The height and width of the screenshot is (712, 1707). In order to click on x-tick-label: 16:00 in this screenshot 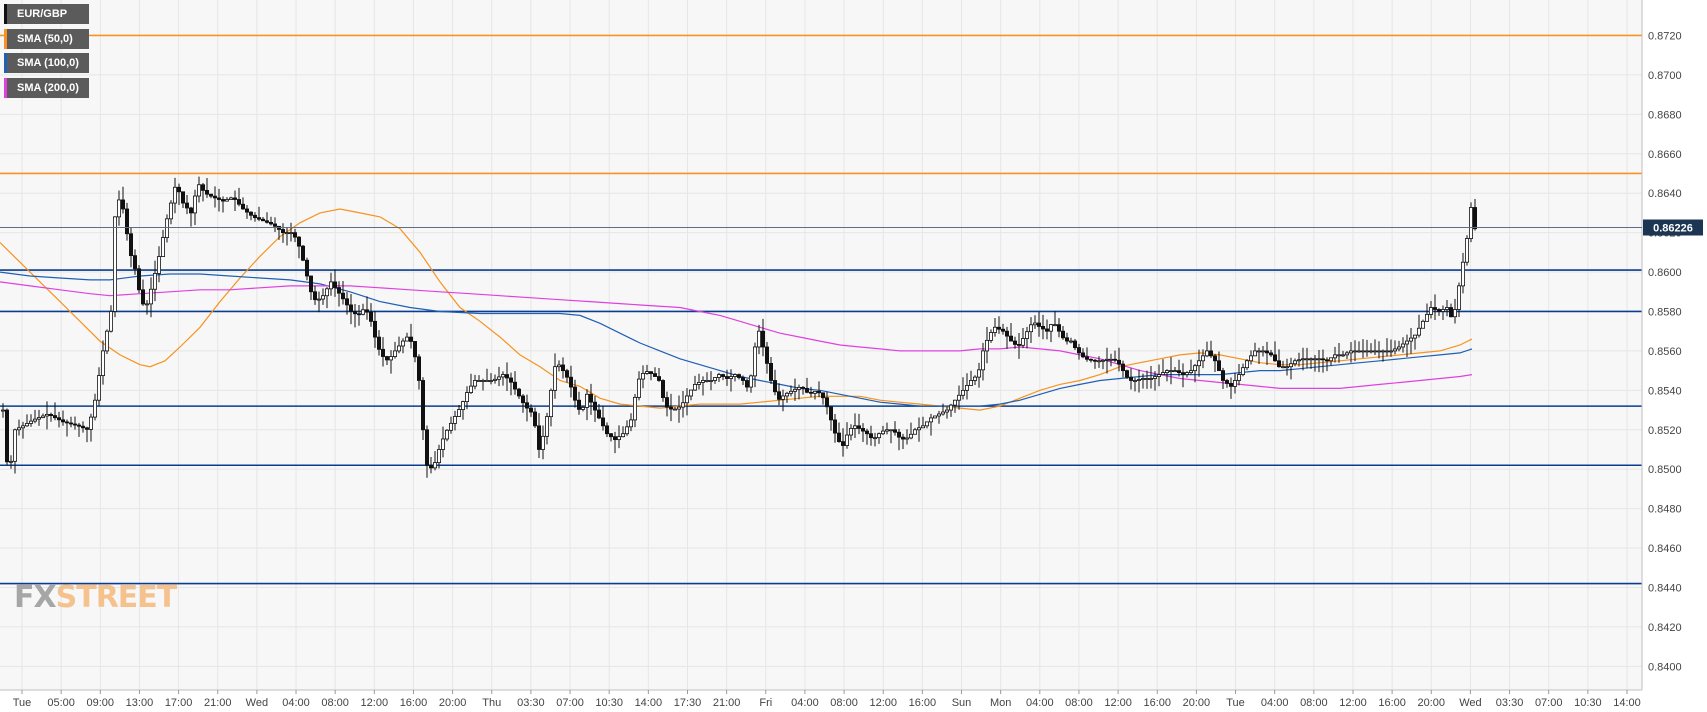, I will do `click(1392, 703)`.